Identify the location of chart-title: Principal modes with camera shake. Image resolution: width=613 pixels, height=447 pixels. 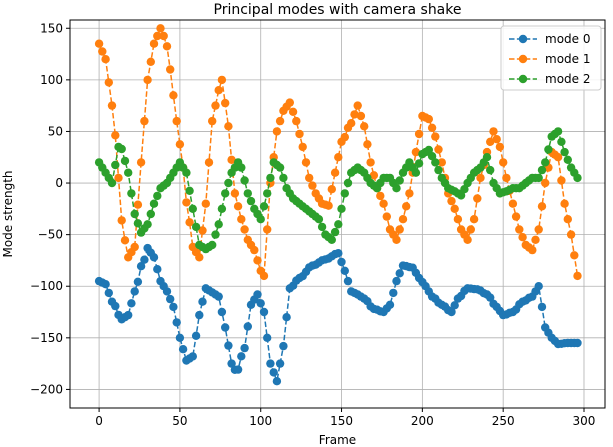
(338, 10).